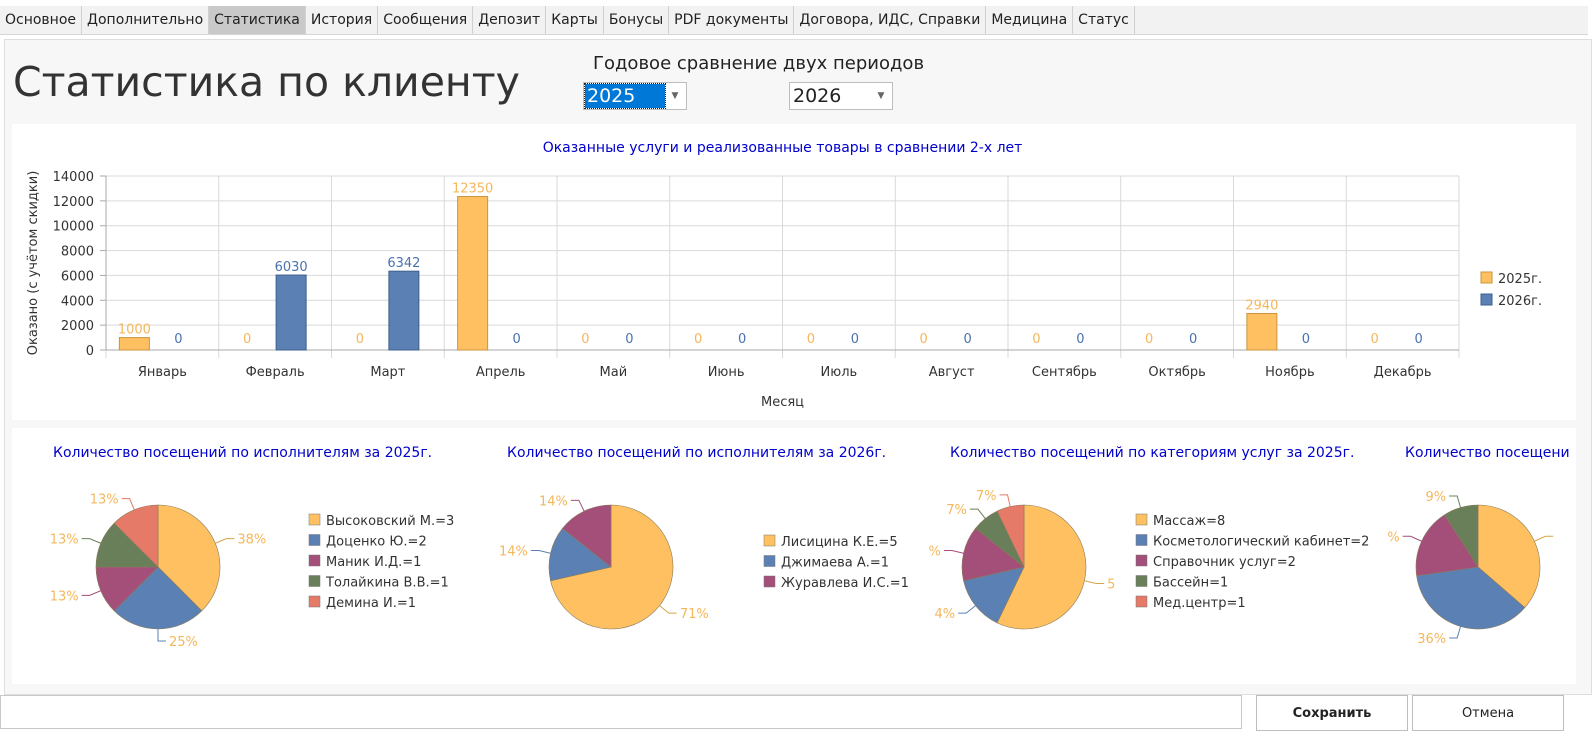  What do you see at coordinates (1520, 301) in the screenshot?
I see `legend-label: 2026г.` at bounding box center [1520, 301].